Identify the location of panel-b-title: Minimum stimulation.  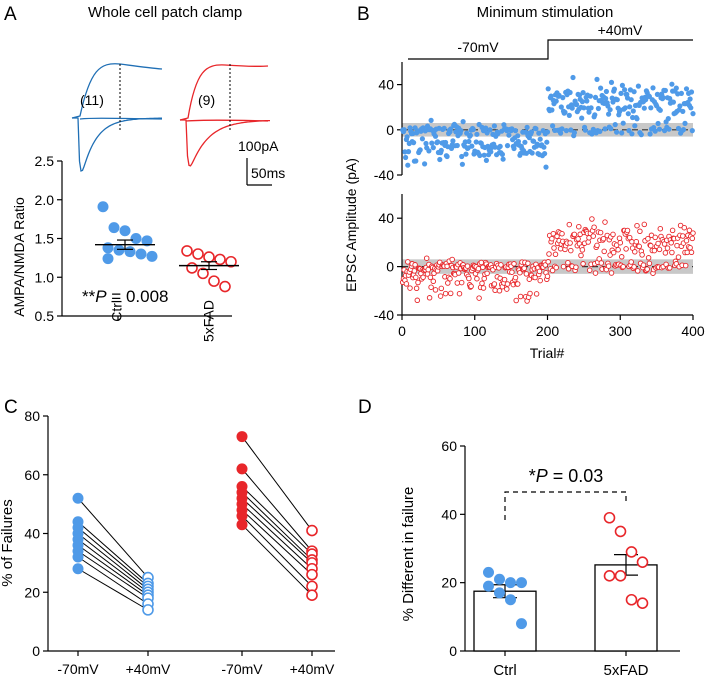
(545, 12).